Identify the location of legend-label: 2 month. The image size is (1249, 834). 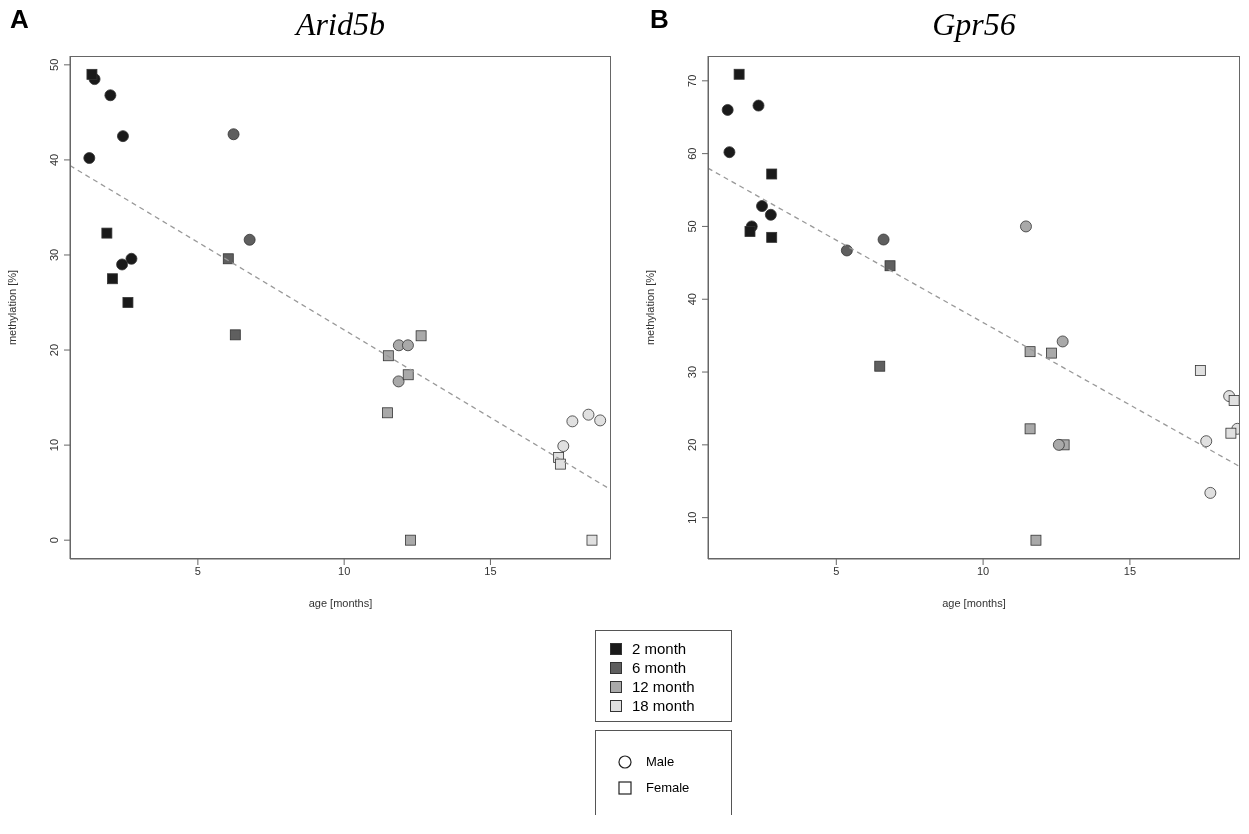
(659, 648).